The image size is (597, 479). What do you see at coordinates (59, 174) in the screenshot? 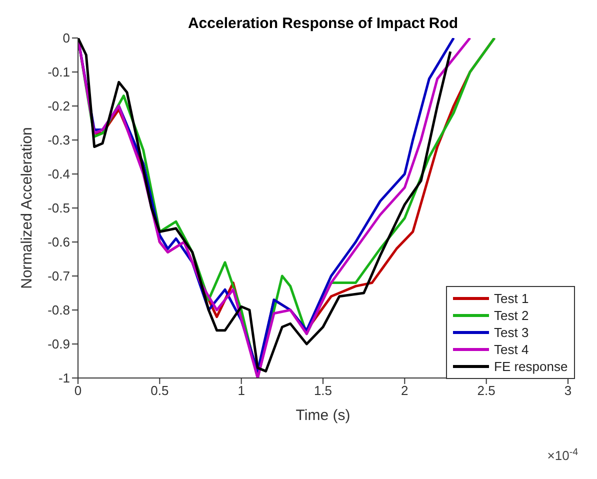
I see `y-tick-label: -0.4` at bounding box center [59, 174].